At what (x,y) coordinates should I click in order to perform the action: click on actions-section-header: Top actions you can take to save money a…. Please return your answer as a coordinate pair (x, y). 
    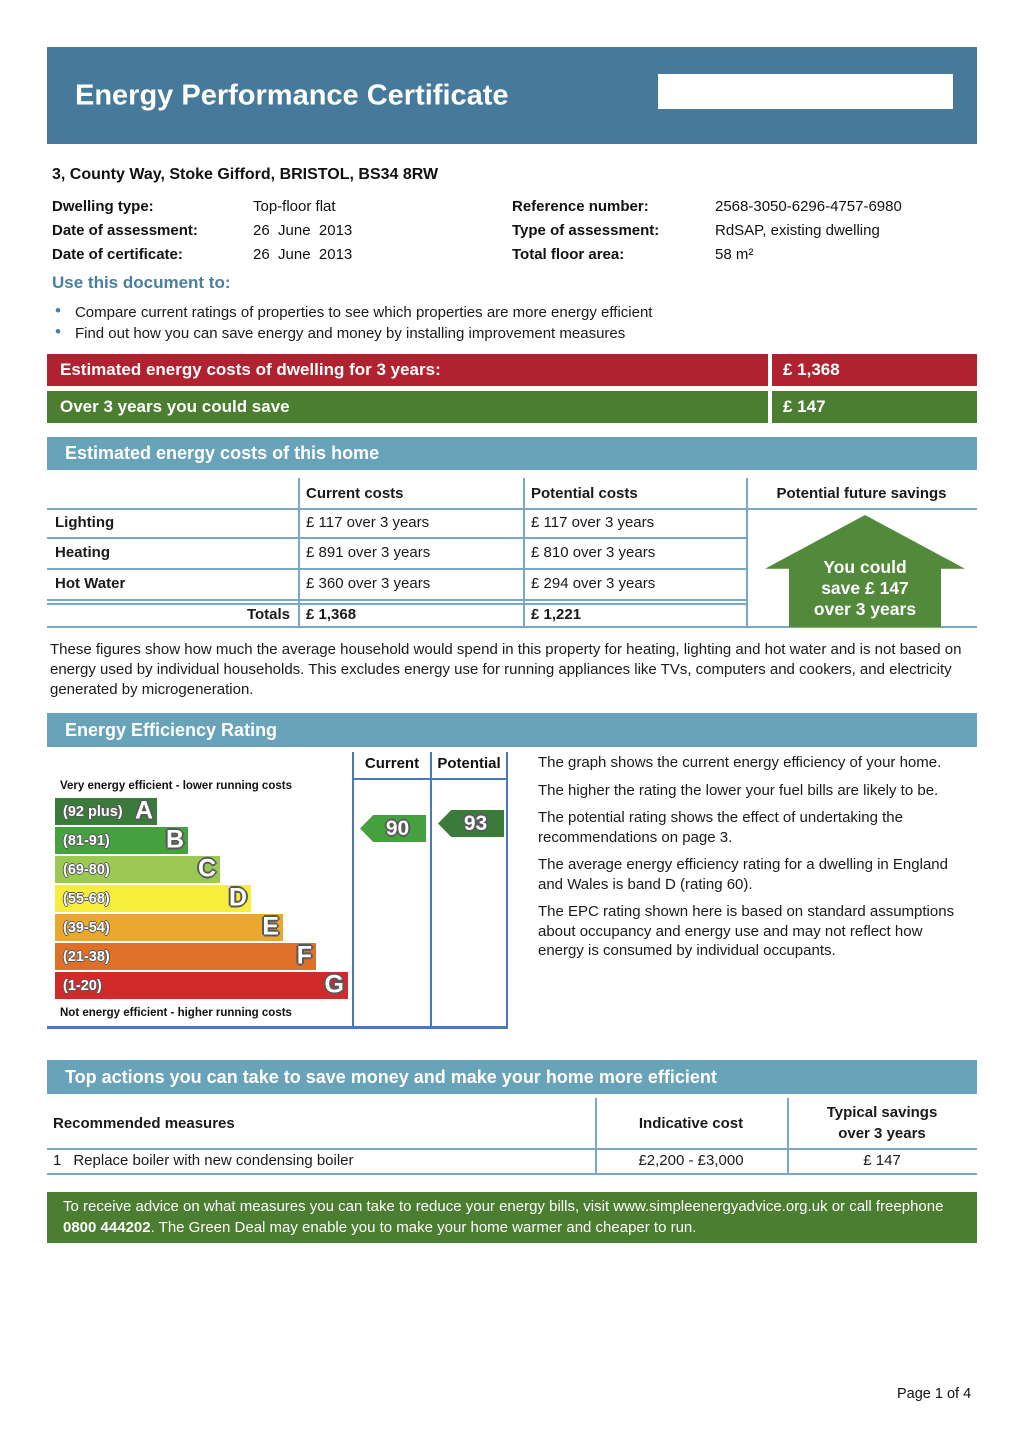
    Looking at the image, I should click on (512, 1077).